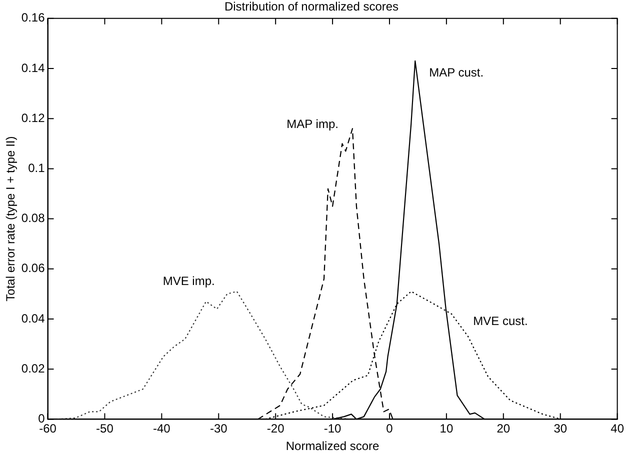 Image resolution: width=627 pixels, height=454 pixels. What do you see at coordinates (561, 429) in the screenshot?
I see `x-tick-label: 30` at bounding box center [561, 429].